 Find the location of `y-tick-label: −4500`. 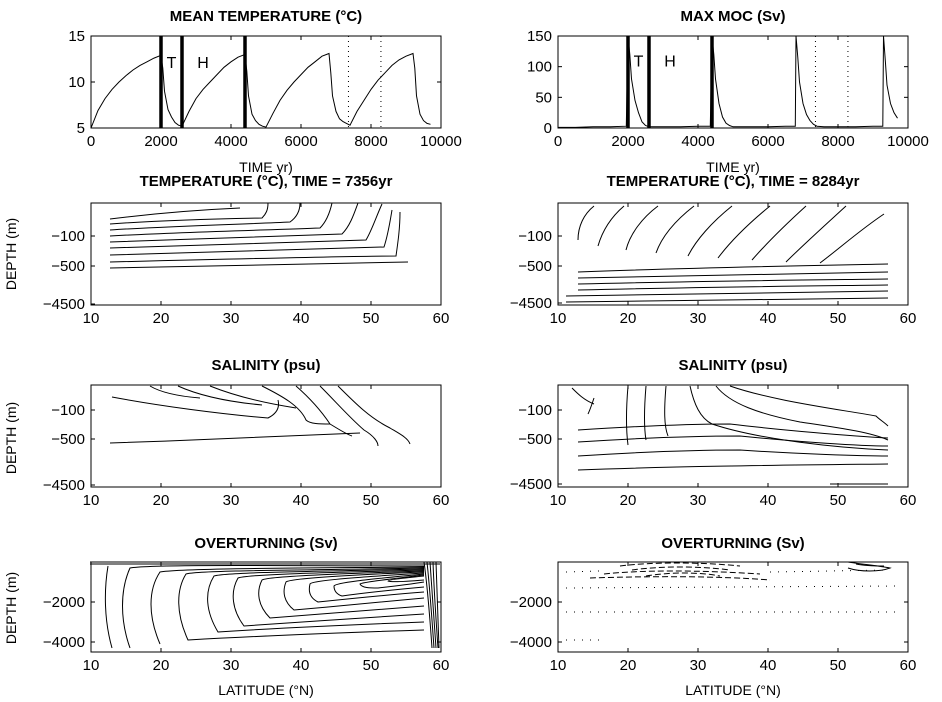

y-tick-label: −4500 is located at coordinates (531, 303).